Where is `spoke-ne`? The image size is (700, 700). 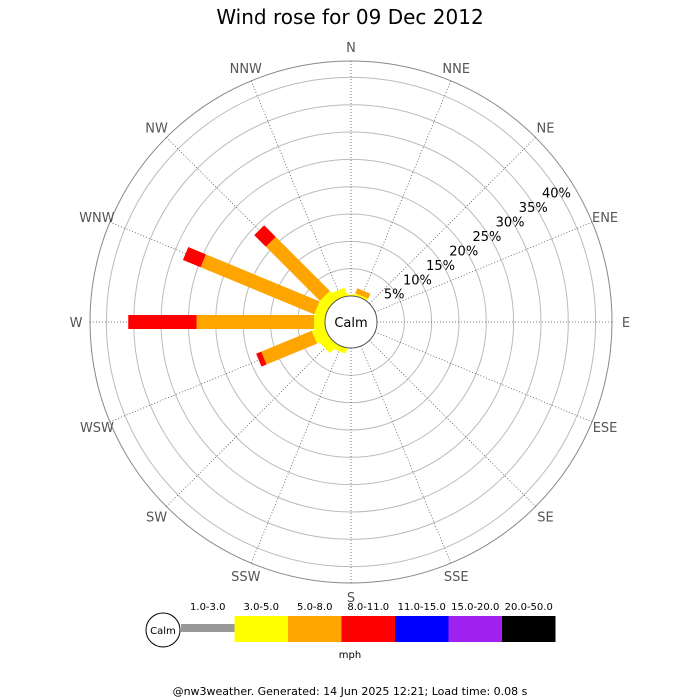
spoke-ne is located at coordinates (452, 220).